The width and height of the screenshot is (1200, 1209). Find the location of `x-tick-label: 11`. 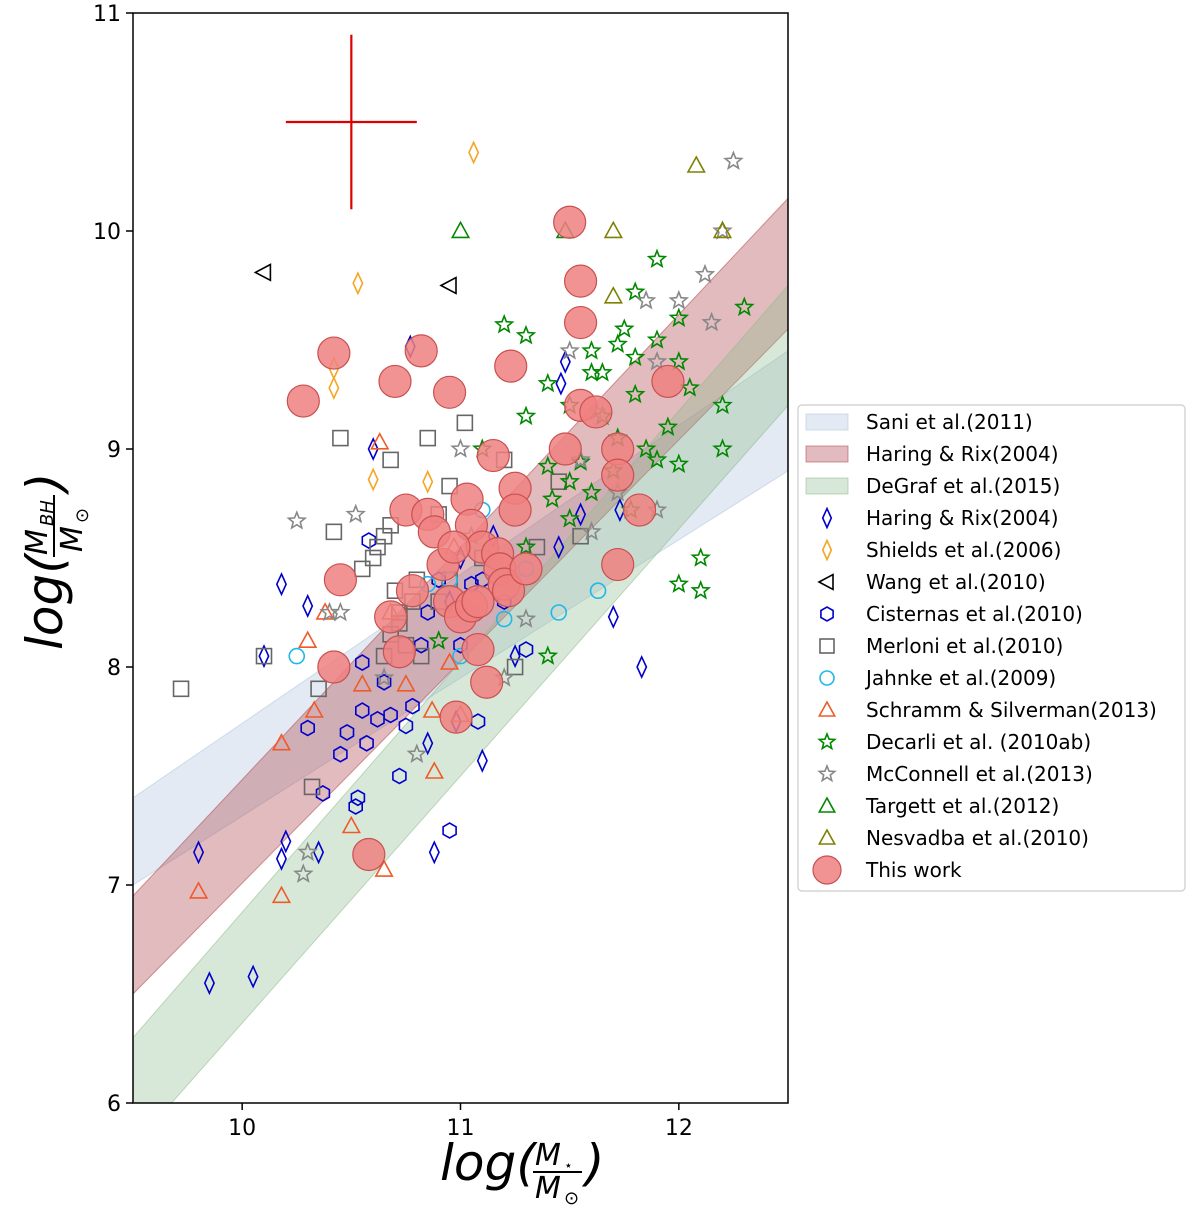

x-tick-label: 11 is located at coordinates (461, 1128).